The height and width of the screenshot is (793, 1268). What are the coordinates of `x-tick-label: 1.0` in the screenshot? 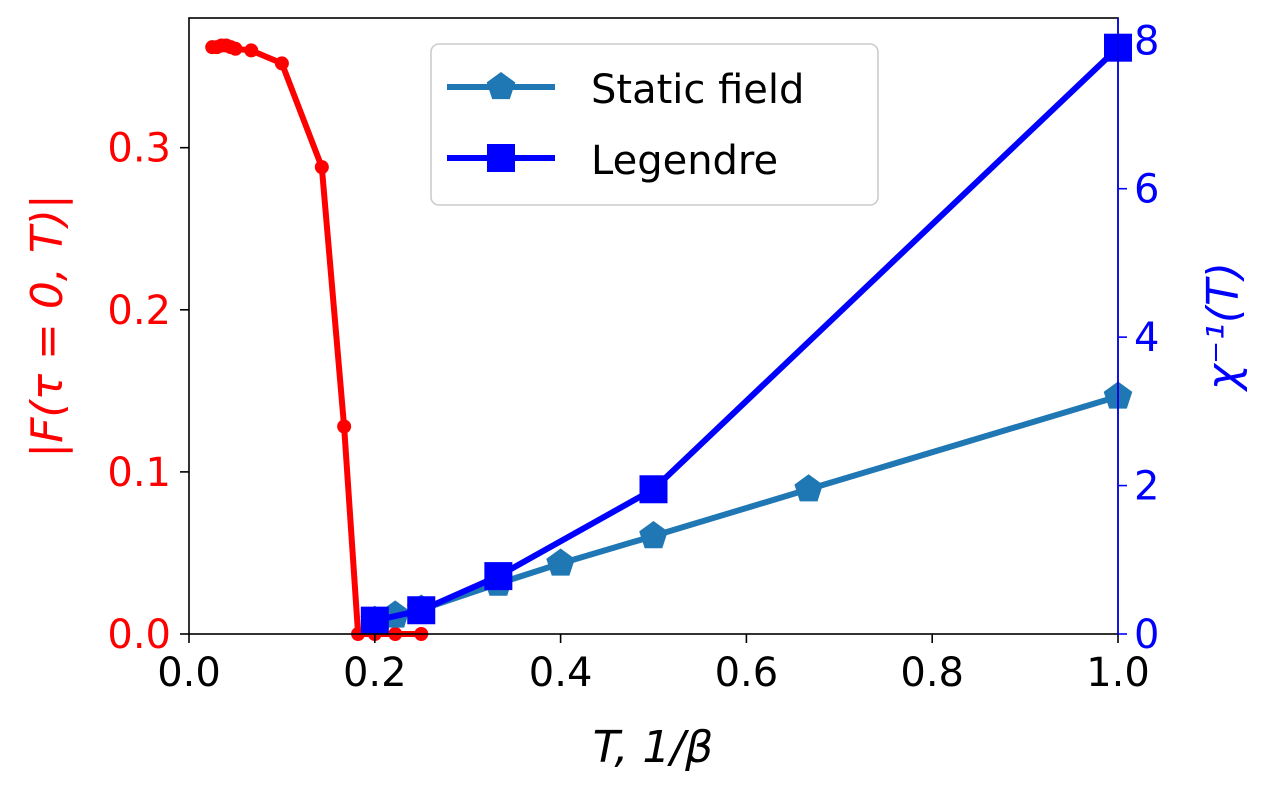 It's located at (1118, 673).